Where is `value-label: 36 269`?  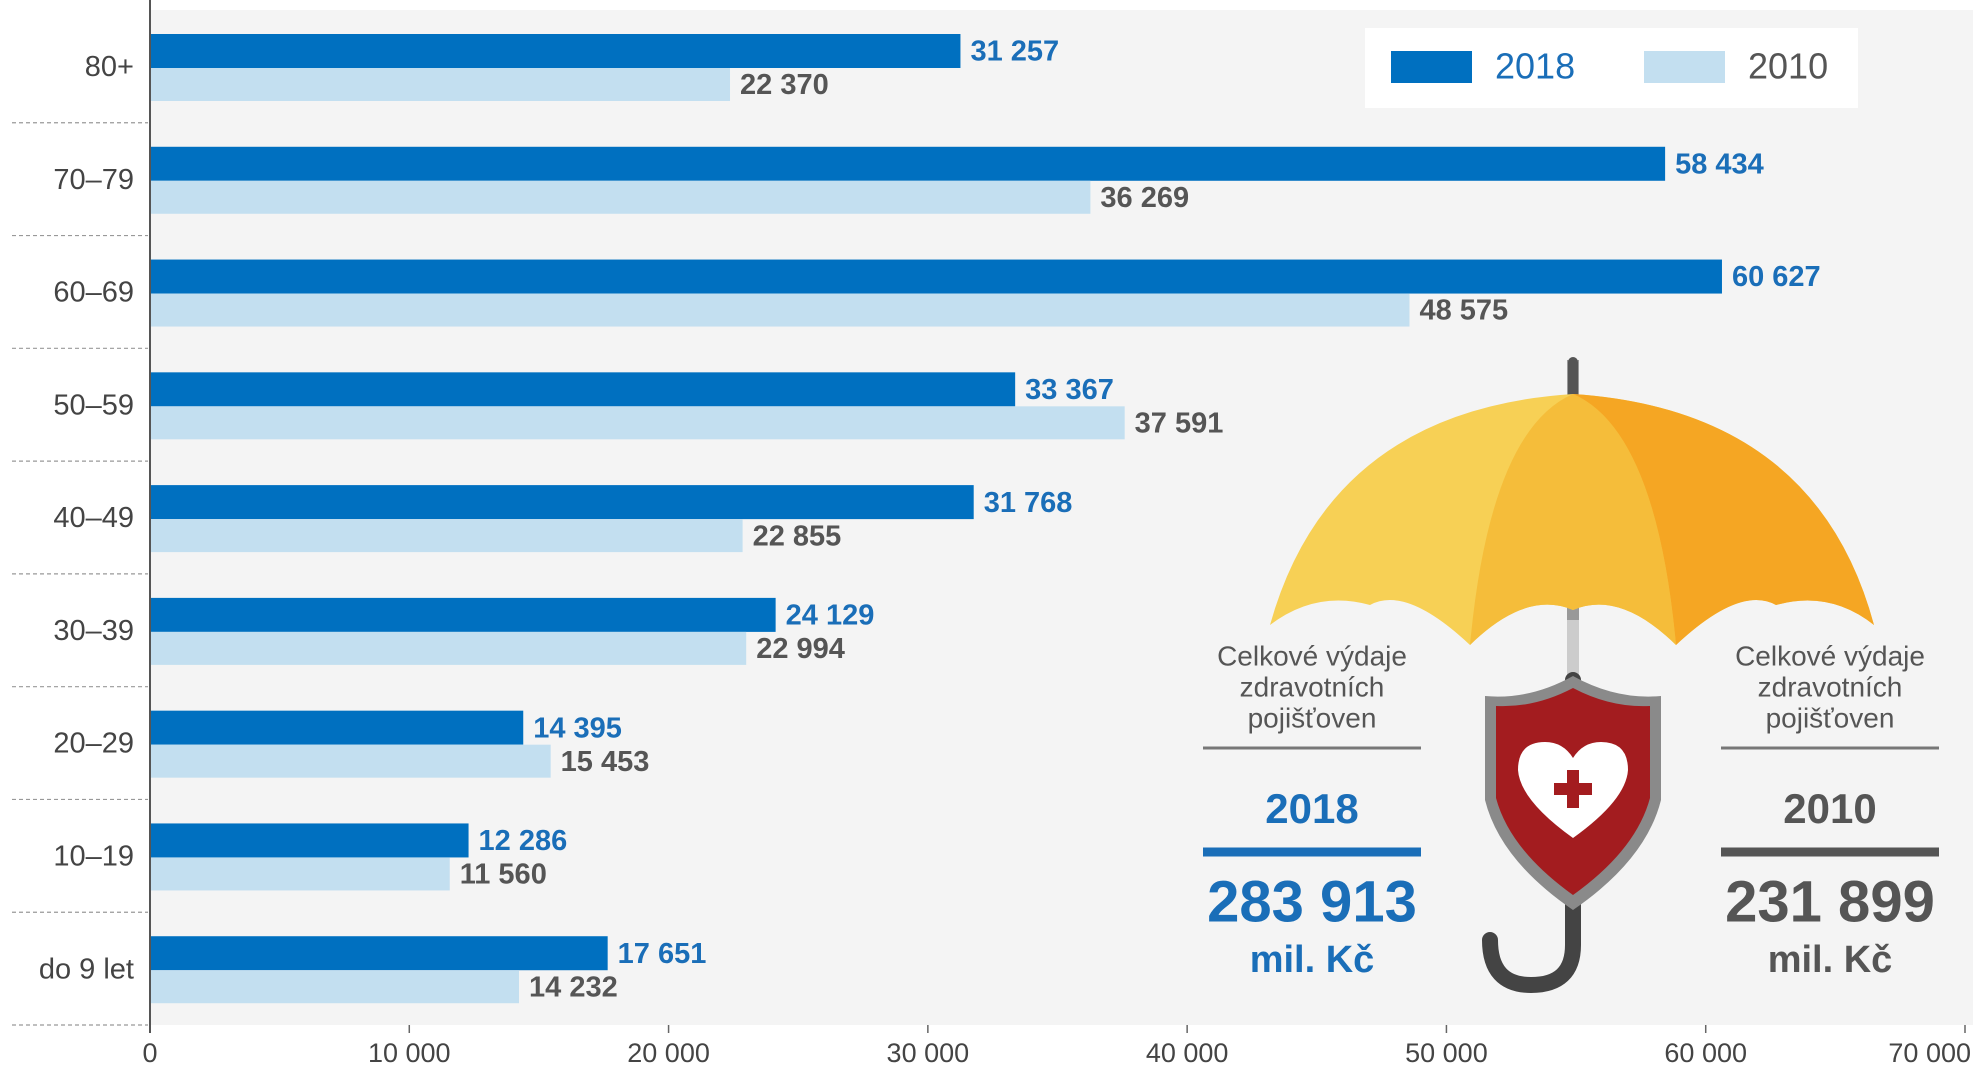 value-label: 36 269 is located at coordinates (1144, 198).